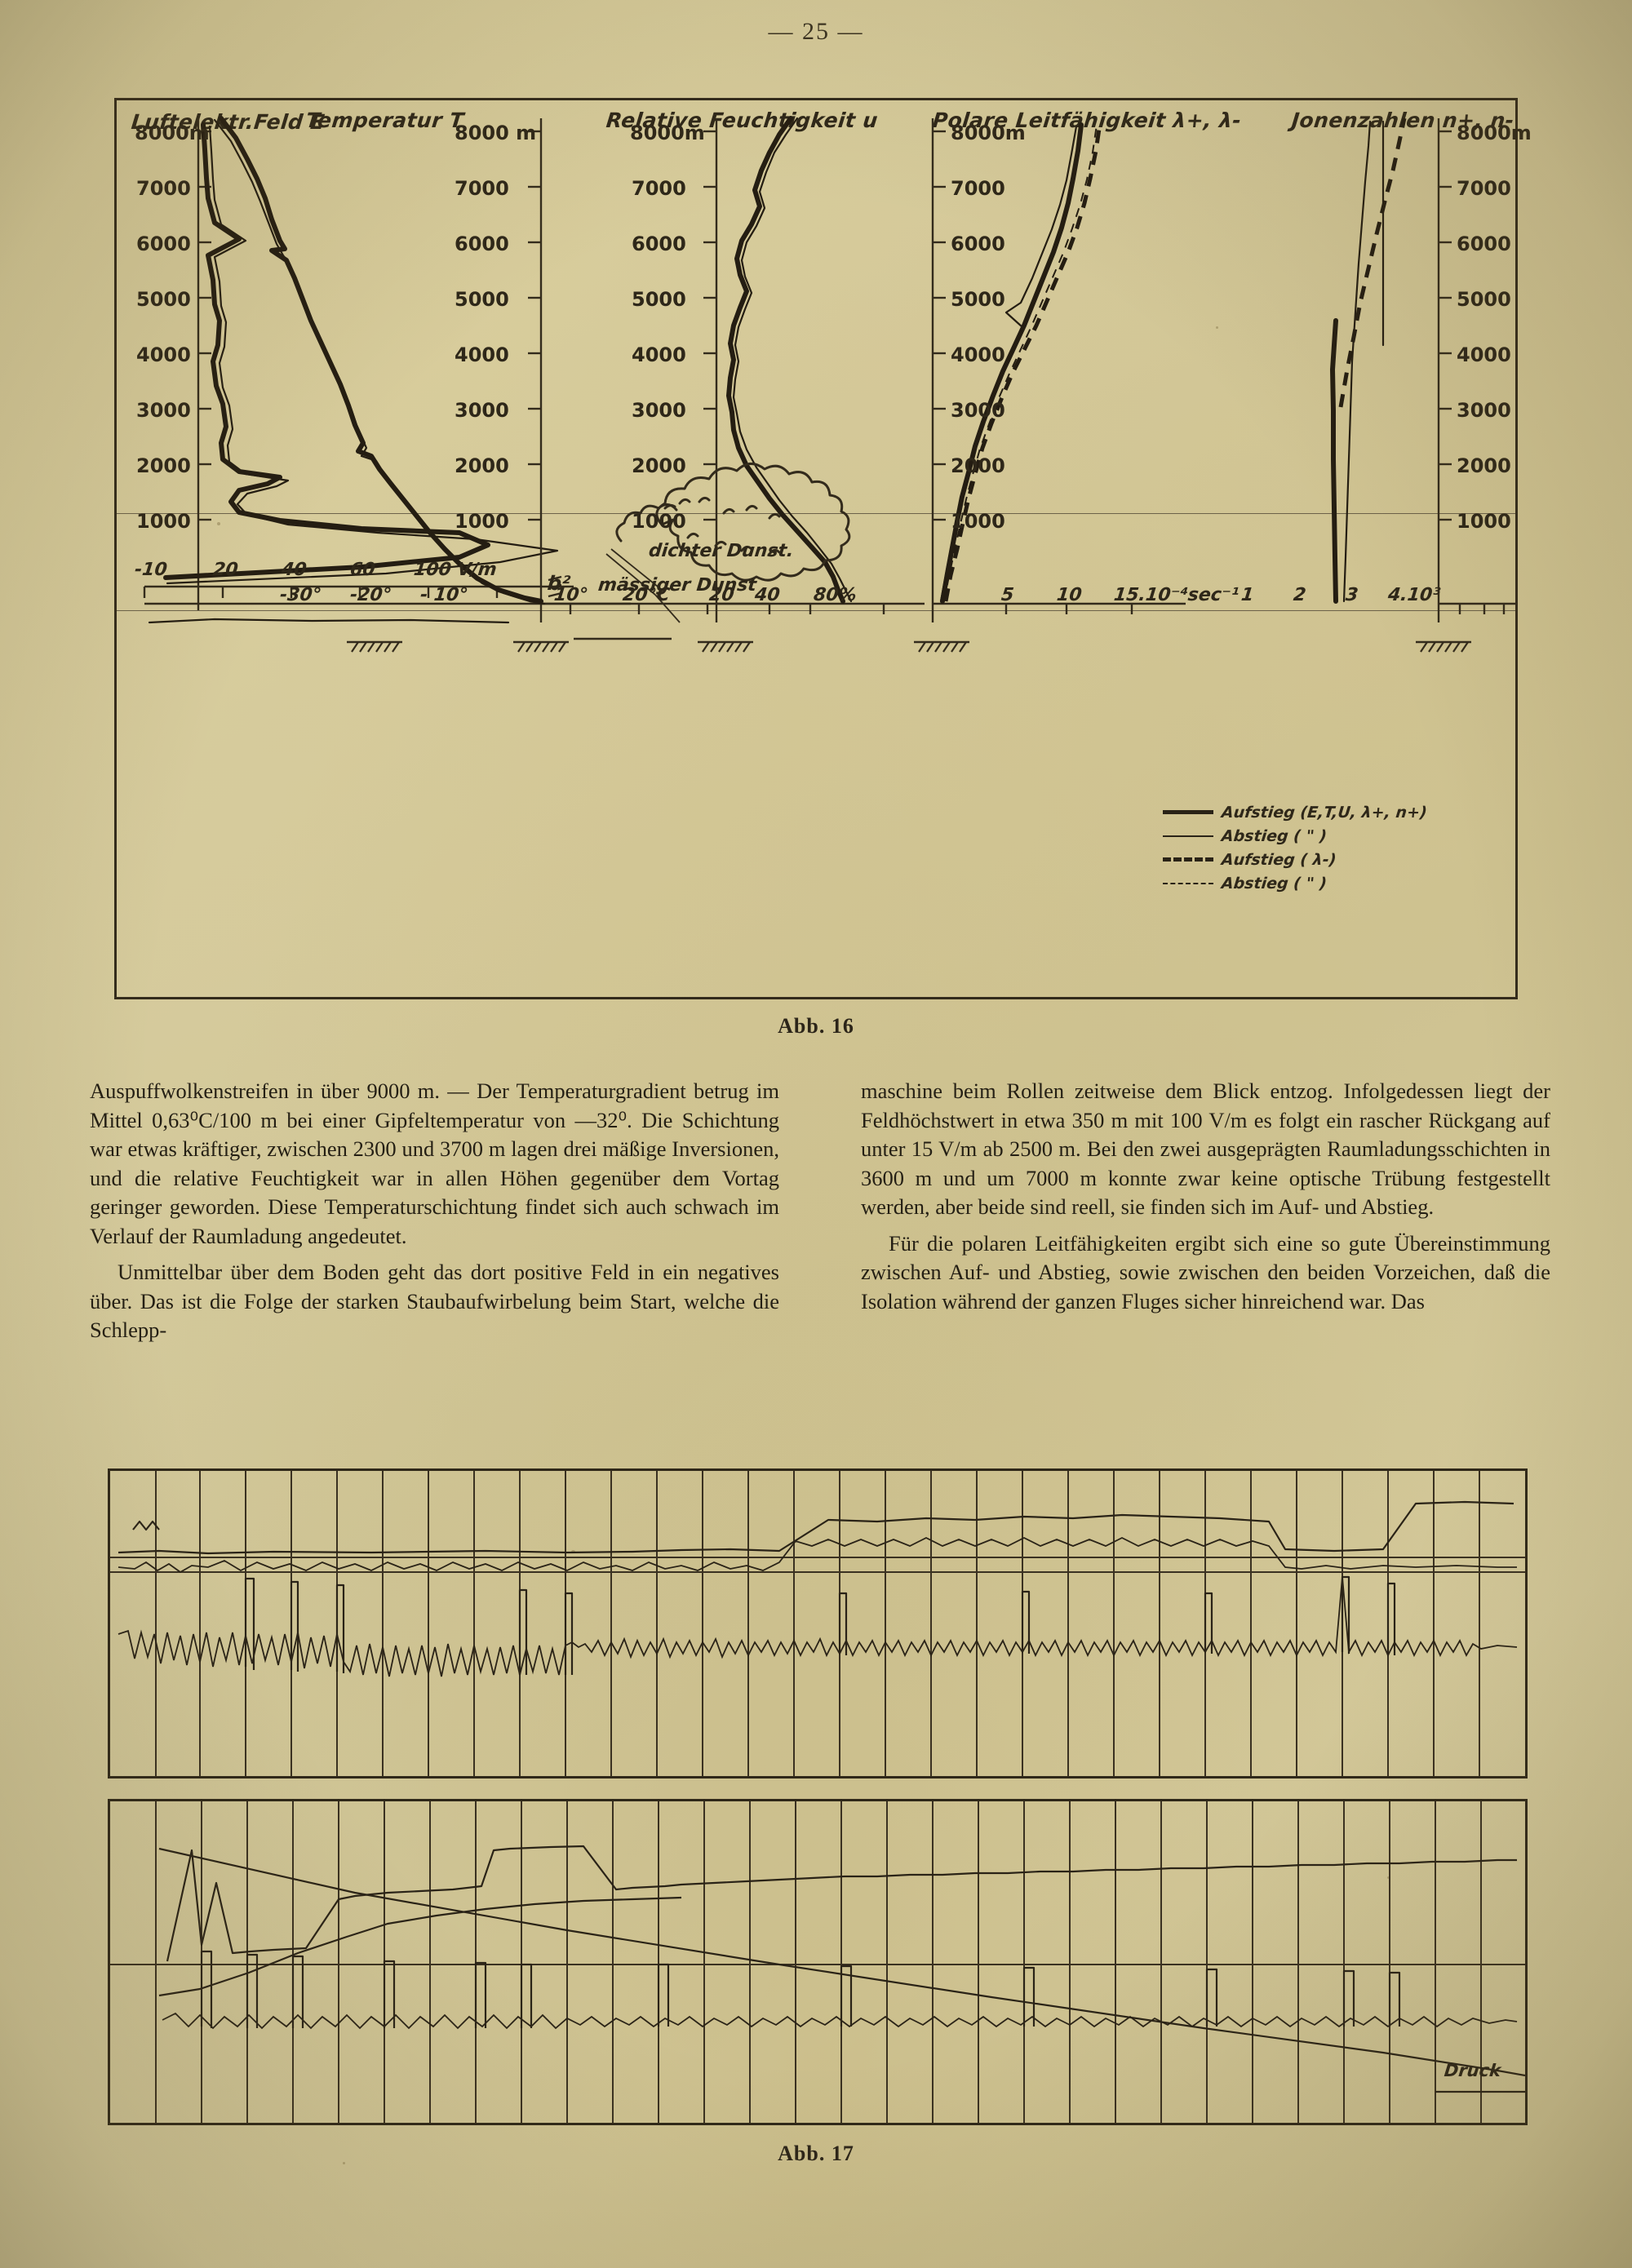 Image resolution: width=1632 pixels, height=2268 pixels. Describe the element at coordinates (1278, 859) in the screenshot. I see `legend-label-aufstieg-lambda-minus: Aufstieg ( λ-)` at that location.